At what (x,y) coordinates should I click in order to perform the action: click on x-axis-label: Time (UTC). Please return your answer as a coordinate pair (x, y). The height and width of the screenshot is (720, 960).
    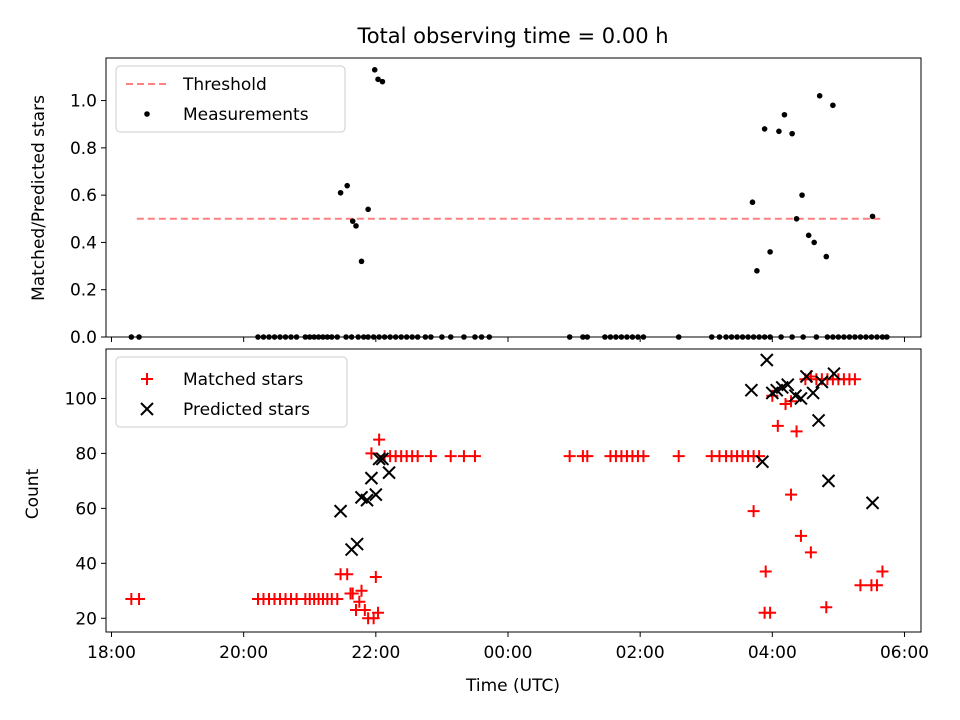
    Looking at the image, I should click on (512, 686).